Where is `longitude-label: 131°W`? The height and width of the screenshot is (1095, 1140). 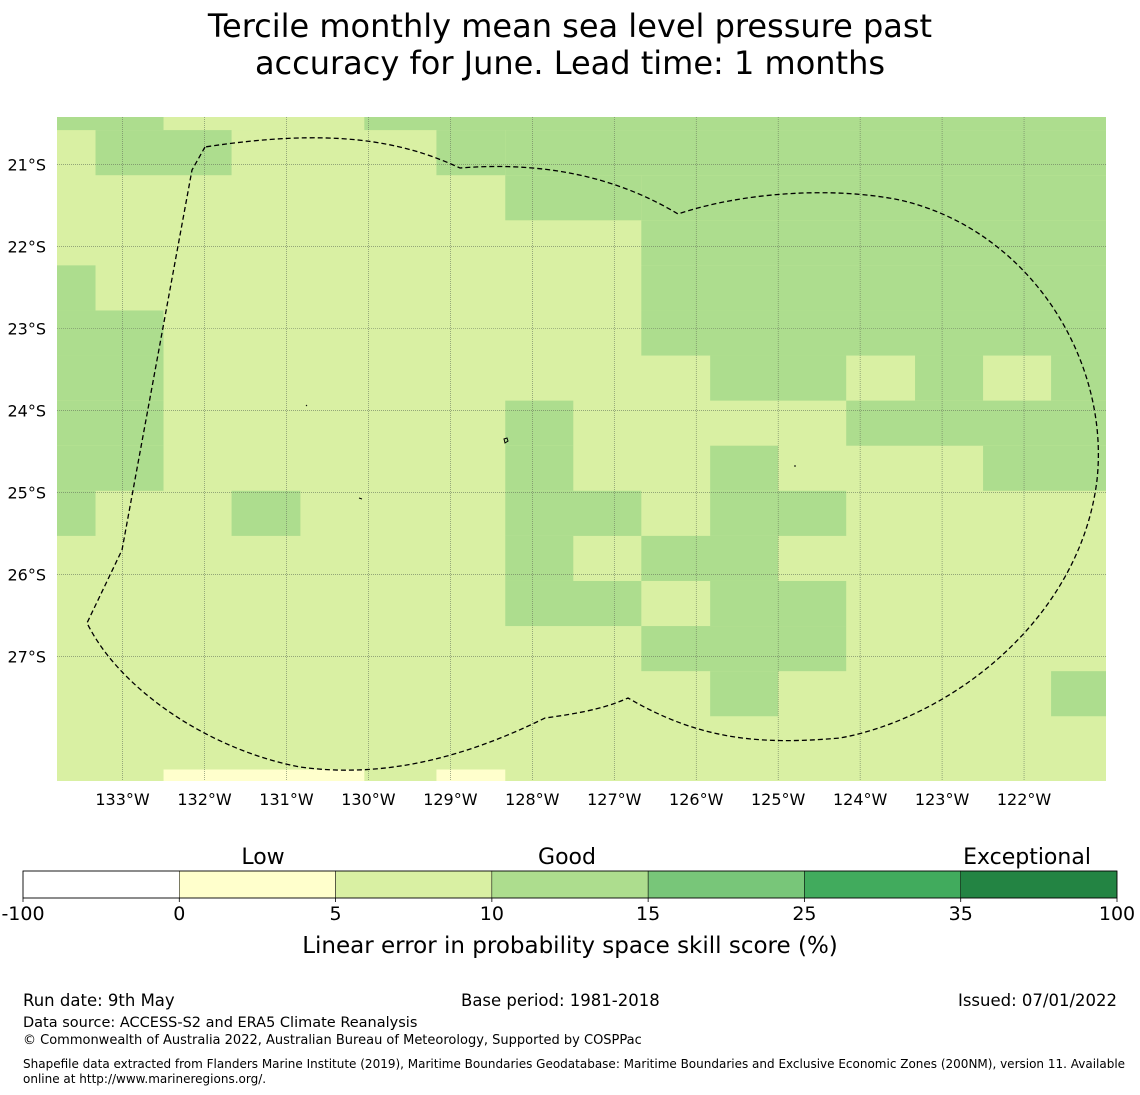 longitude-label: 131°W is located at coordinates (286, 799).